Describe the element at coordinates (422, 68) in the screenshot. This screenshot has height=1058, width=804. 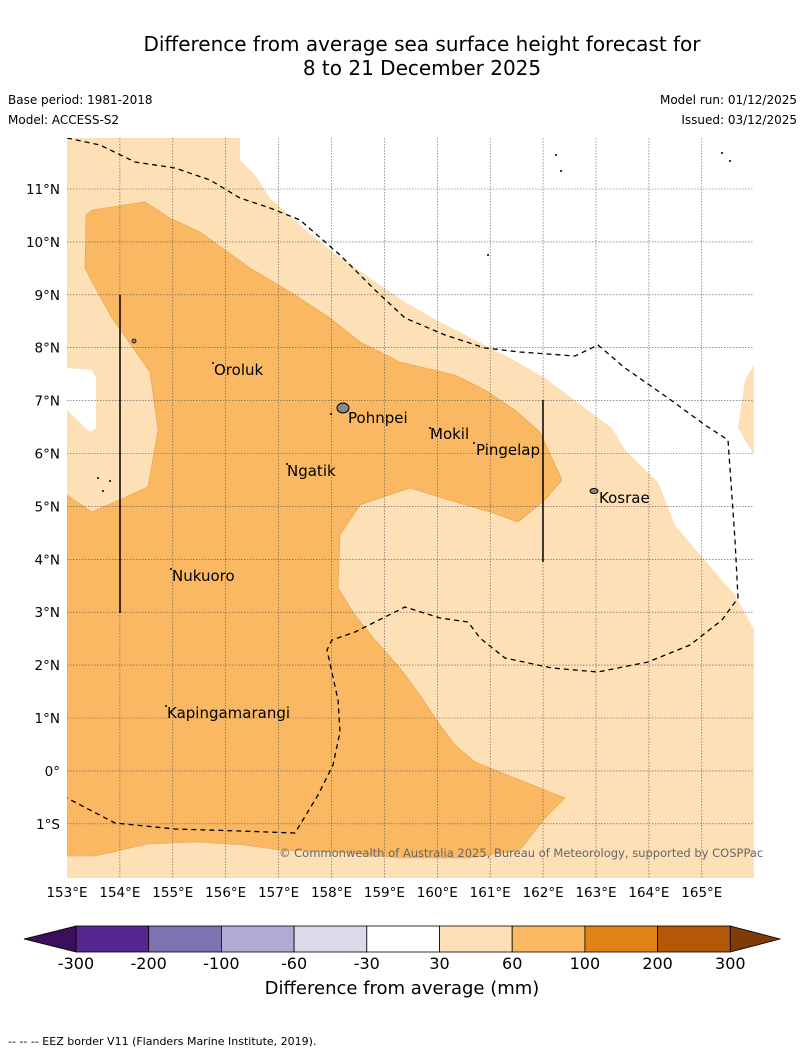
I see `title-line-2: 8 to 21 December 2025` at that location.